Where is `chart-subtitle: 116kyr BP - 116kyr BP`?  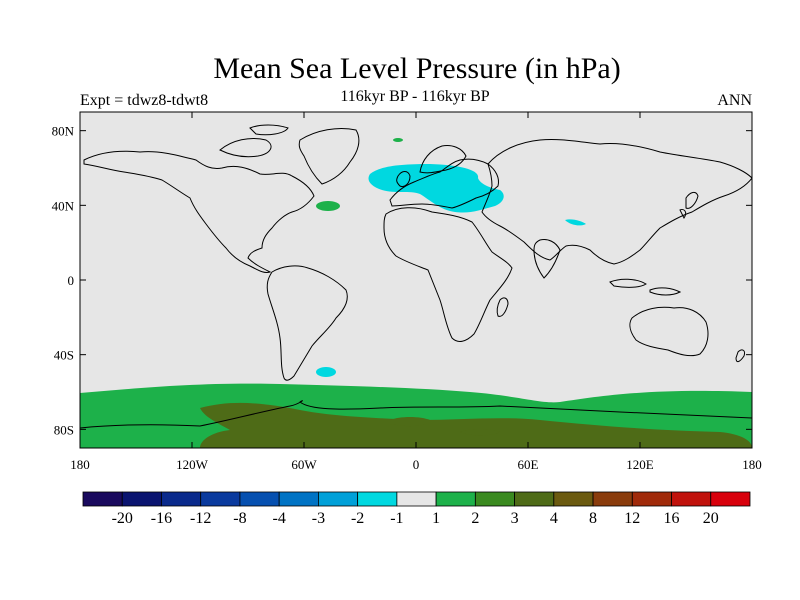 chart-subtitle: 116kyr BP - 116kyr BP is located at coordinates (415, 96).